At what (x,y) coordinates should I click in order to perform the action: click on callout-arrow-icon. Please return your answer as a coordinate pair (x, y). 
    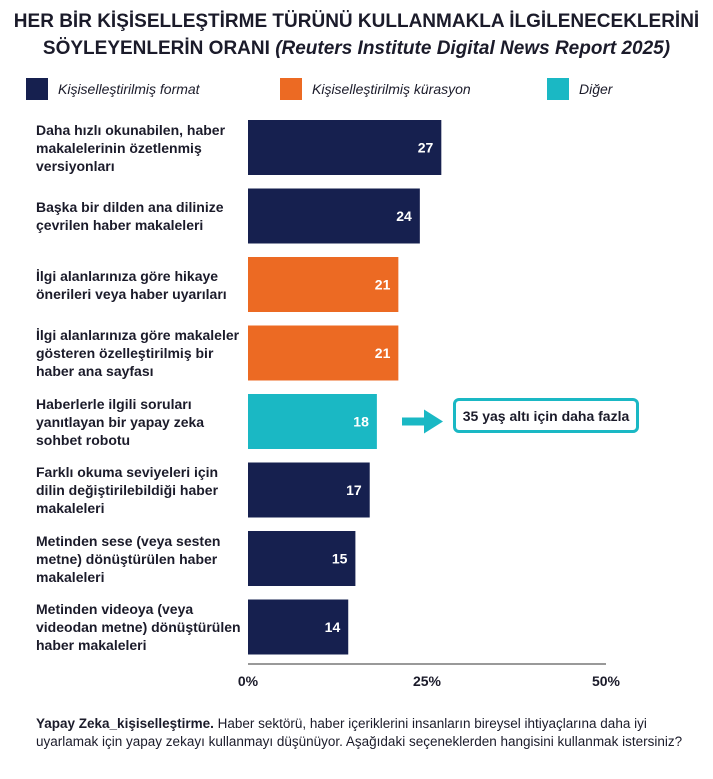
    Looking at the image, I should click on (422, 421).